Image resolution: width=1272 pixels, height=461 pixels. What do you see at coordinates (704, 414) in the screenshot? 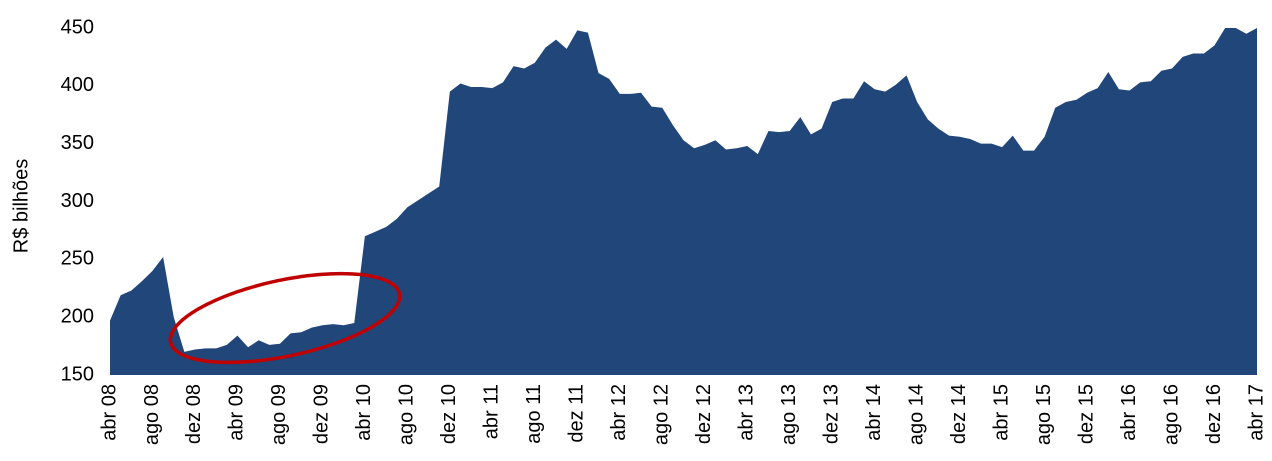
I see `x-tick-label: dez 12` at bounding box center [704, 414].